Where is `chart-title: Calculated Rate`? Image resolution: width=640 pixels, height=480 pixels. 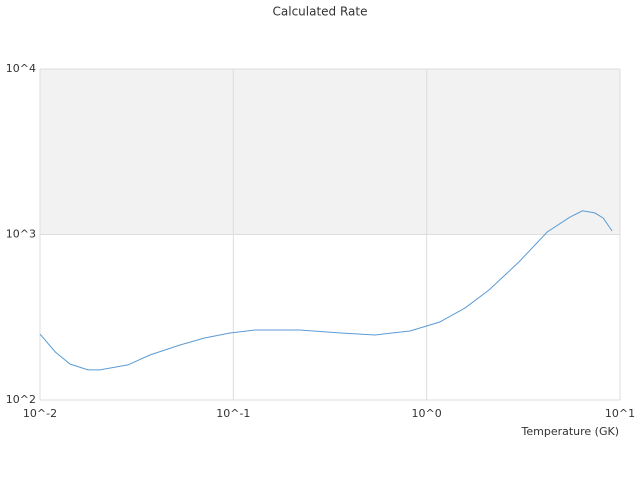
chart-title: Calculated Rate is located at coordinates (320, 12).